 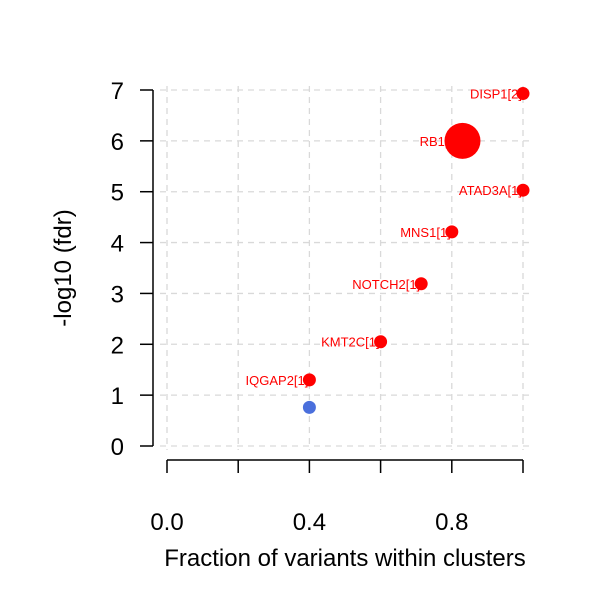 I want to click on point-label-5: KMT2C[1], so click(x=350, y=342).